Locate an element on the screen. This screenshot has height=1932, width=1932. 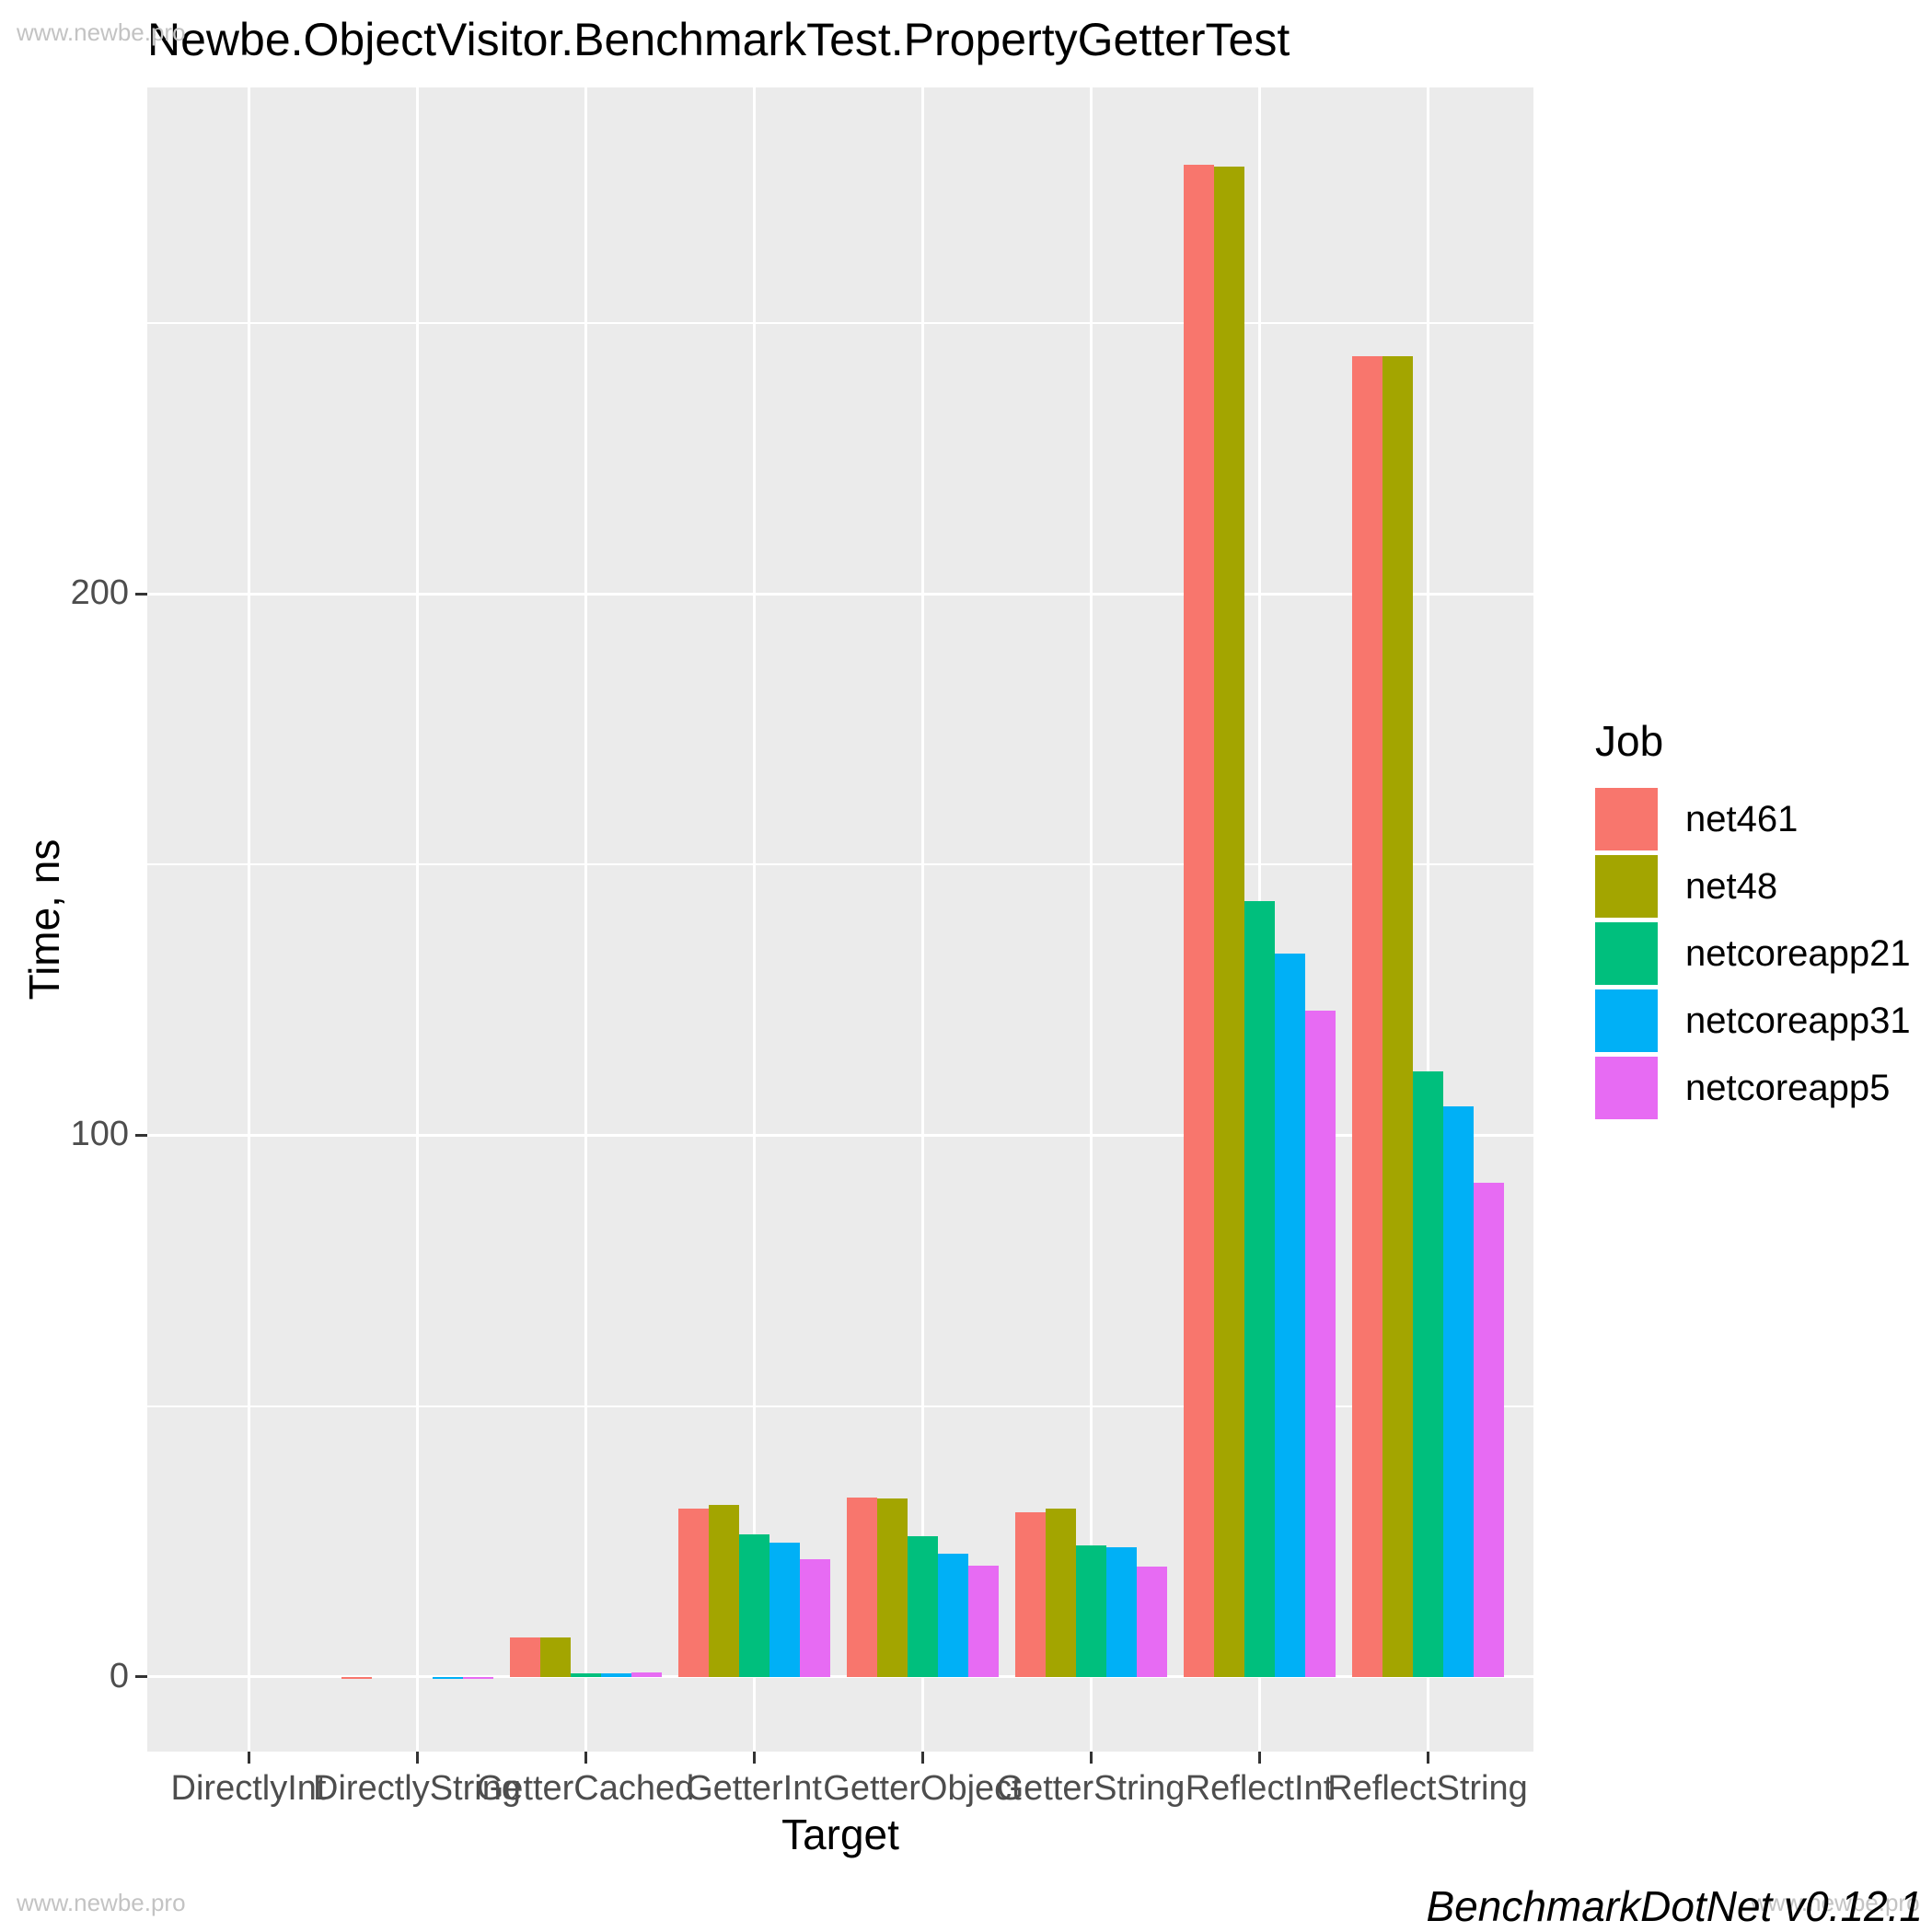
bar-GetterInt-net48 is located at coordinates (724, 1590).